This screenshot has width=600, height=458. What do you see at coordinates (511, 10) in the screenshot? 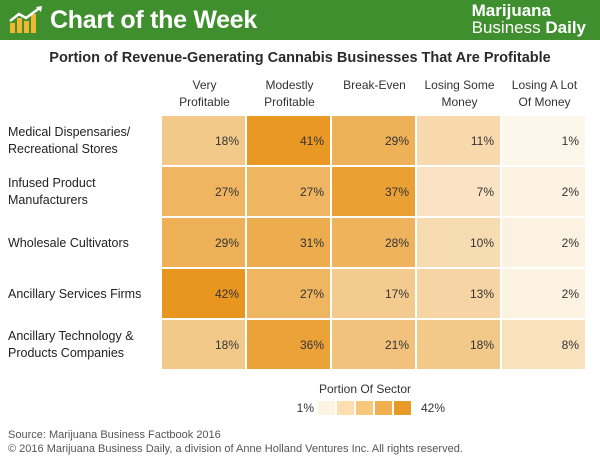
I see `brand-line1: Marijuana` at bounding box center [511, 10].